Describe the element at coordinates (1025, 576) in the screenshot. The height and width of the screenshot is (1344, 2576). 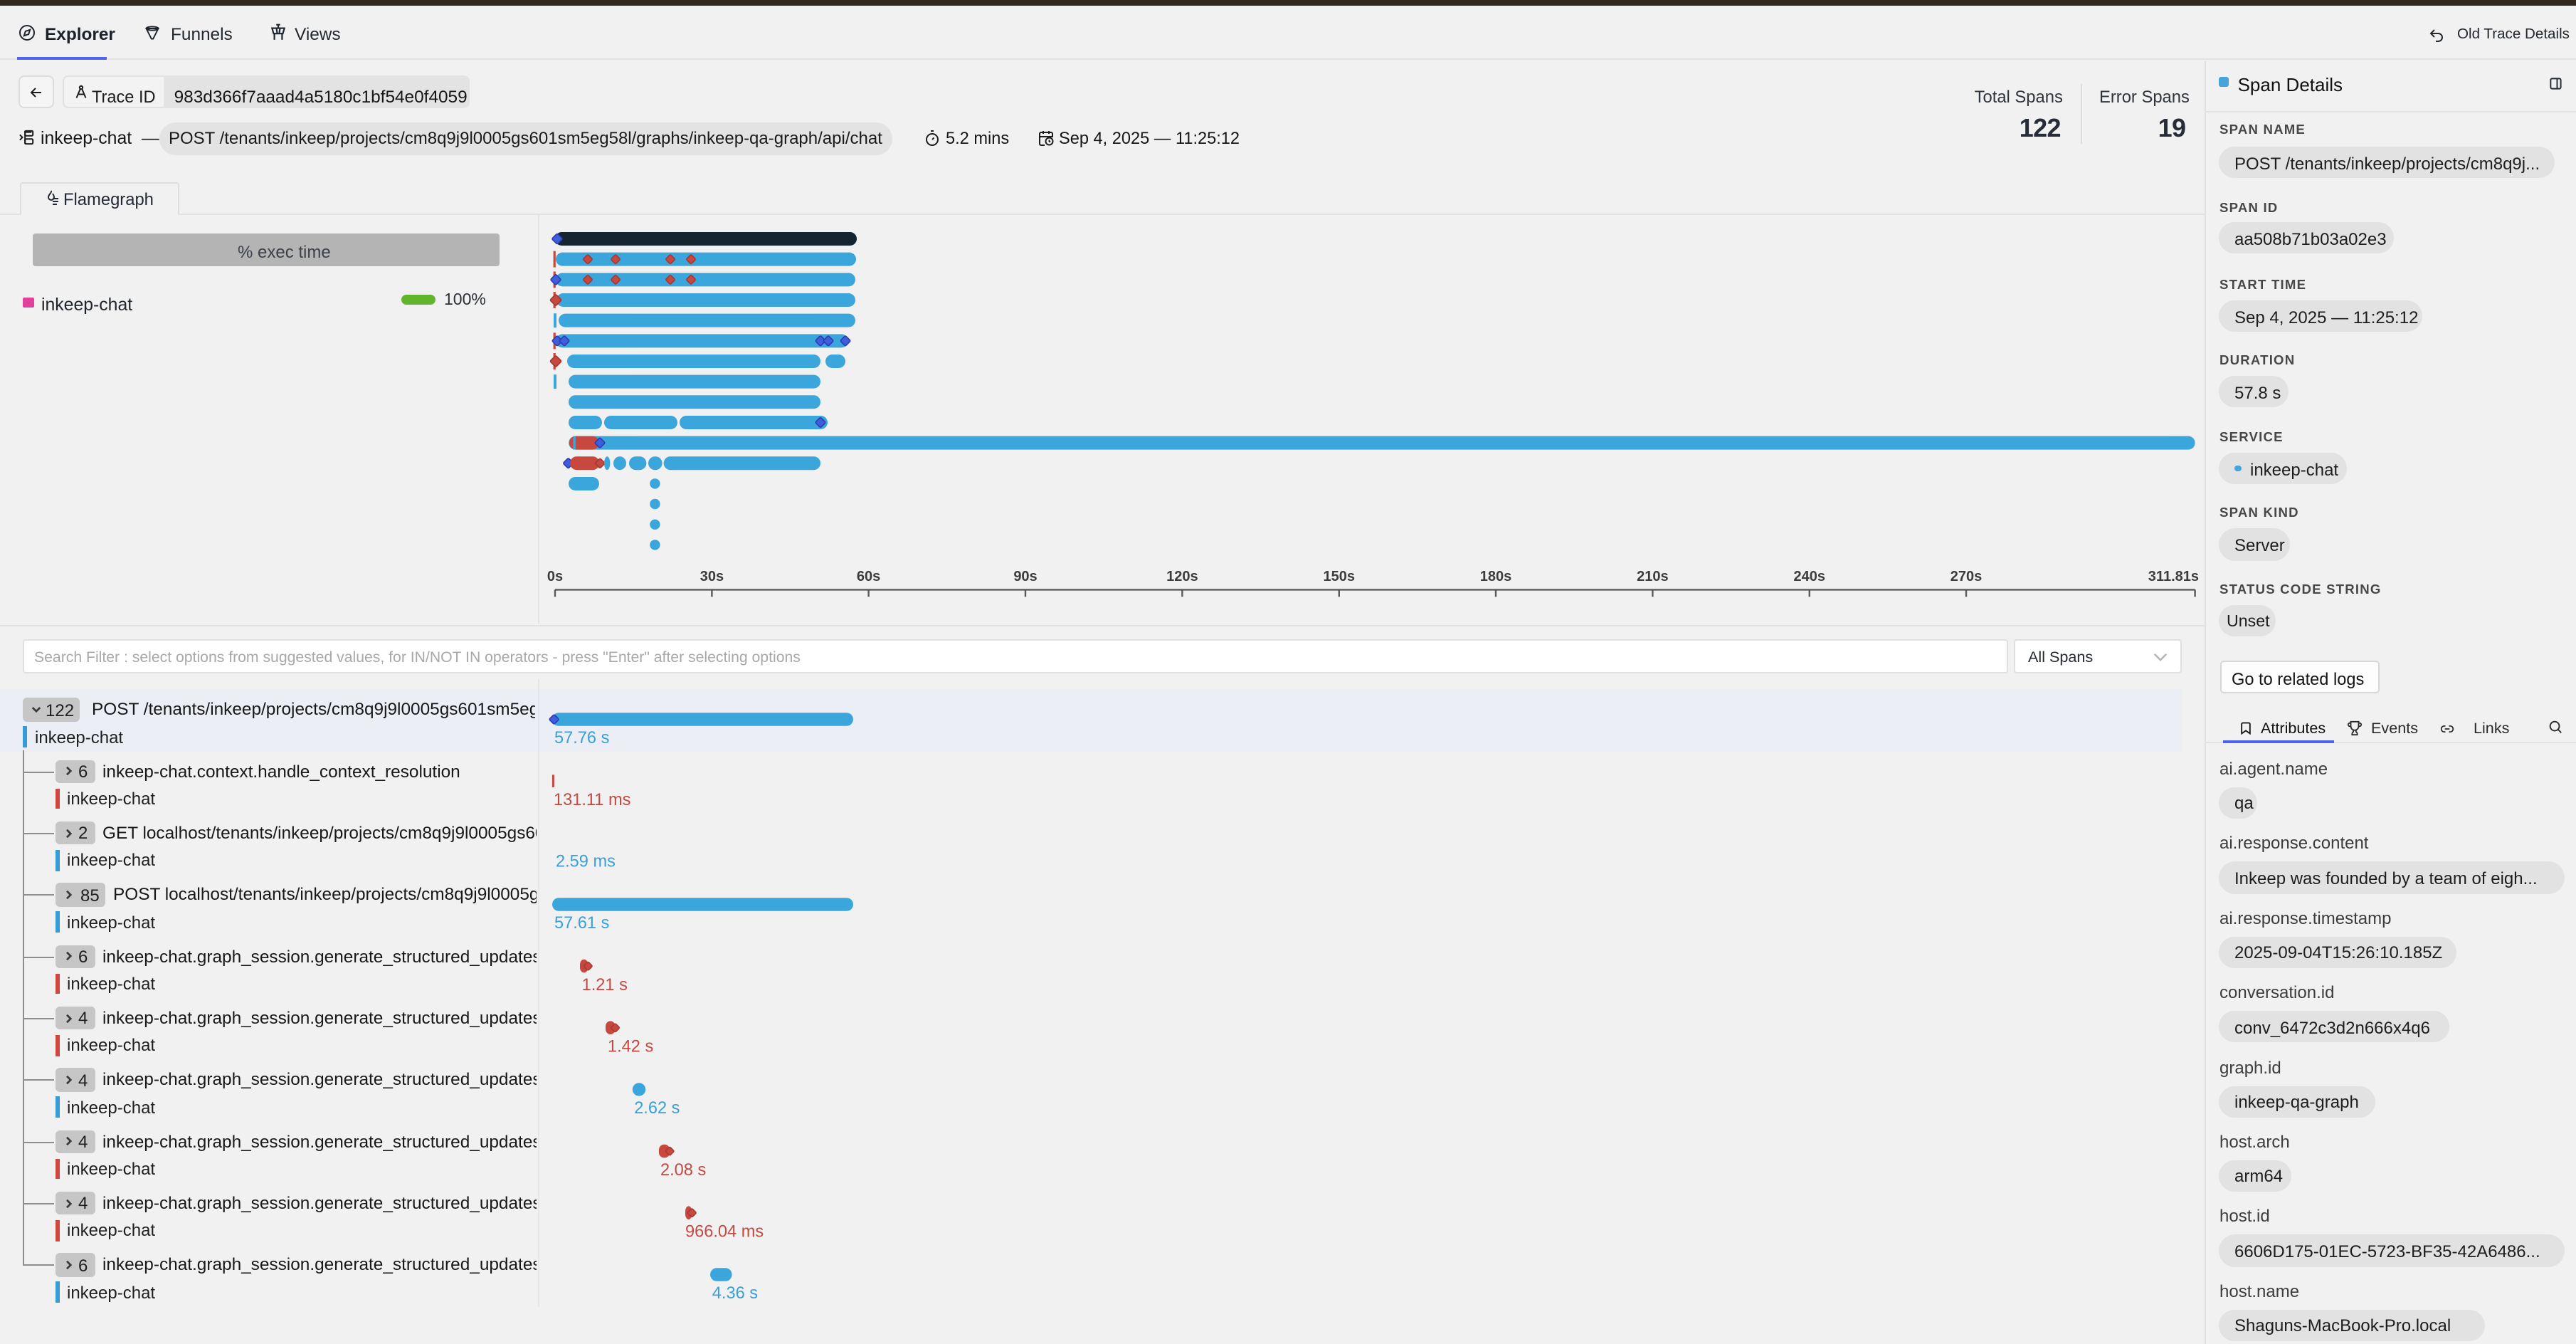
I see `svg-text: 90s` at that location.